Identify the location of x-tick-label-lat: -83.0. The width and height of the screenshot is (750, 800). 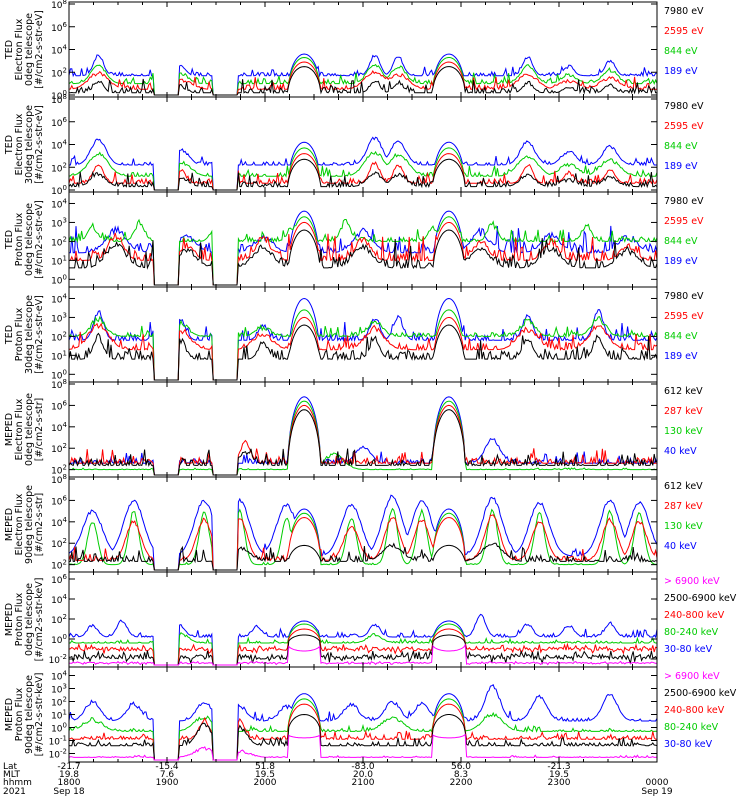
(363, 767).